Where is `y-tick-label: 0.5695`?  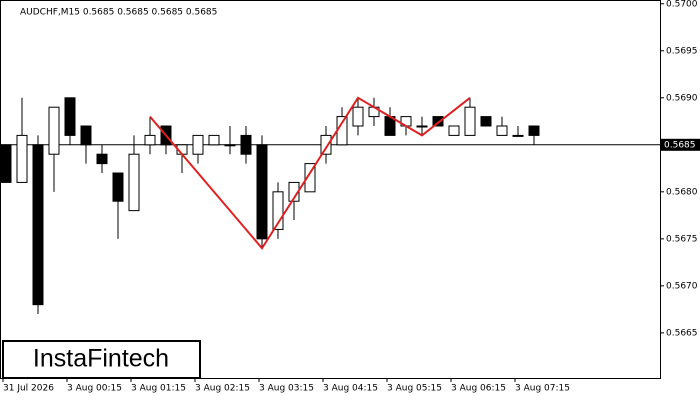
y-tick-label: 0.5695 is located at coordinates (682, 51).